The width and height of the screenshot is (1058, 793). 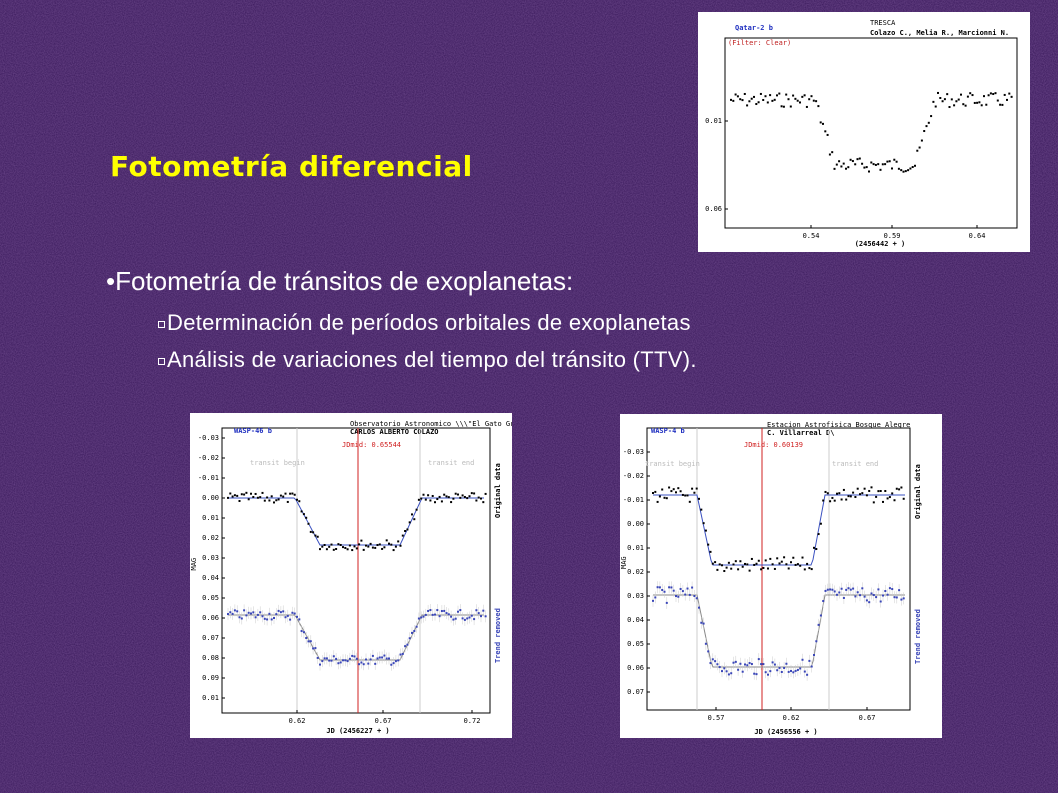 What do you see at coordinates (208, 458) in the screenshot?
I see `y-tick-label: -0.02` at bounding box center [208, 458].